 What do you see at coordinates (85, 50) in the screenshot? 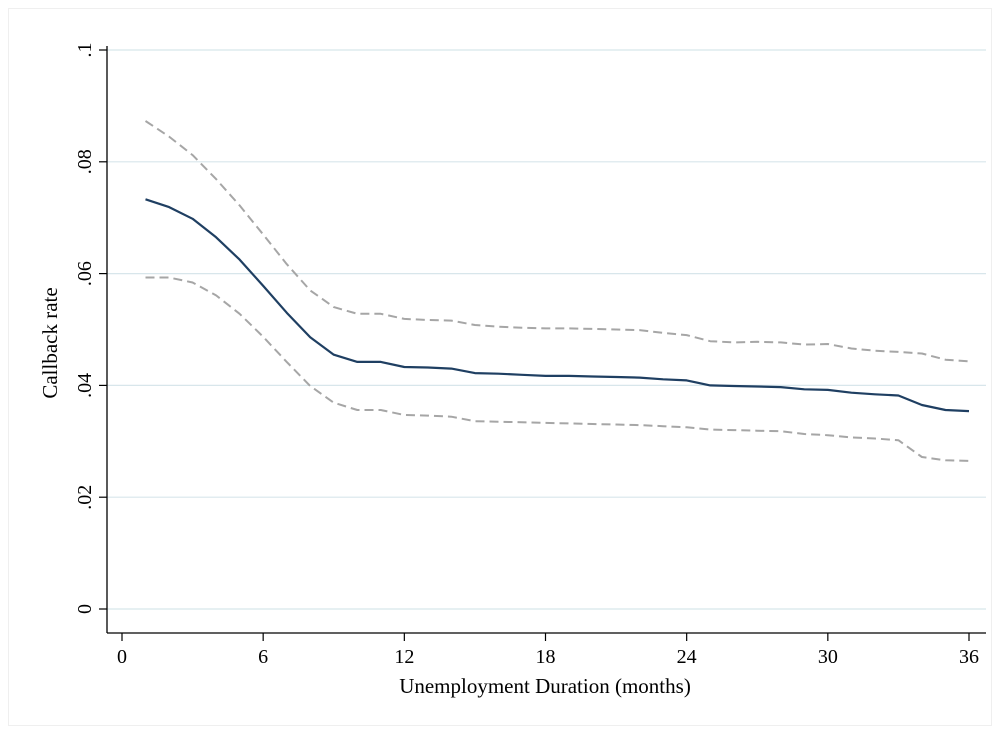
I see `y-tick-label: .1` at bounding box center [85, 50].